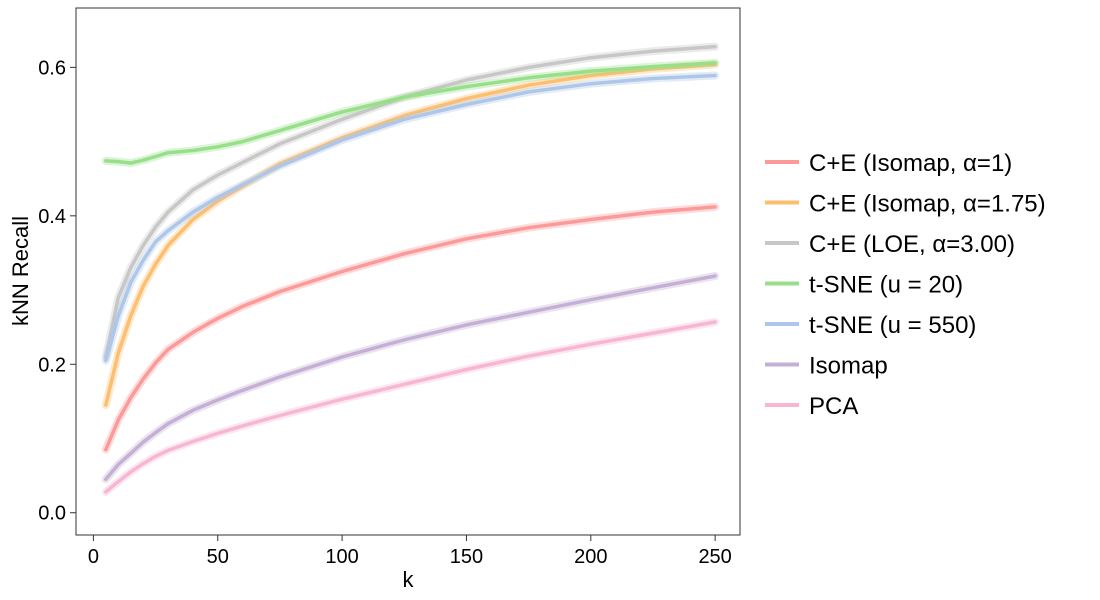 This screenshot has width=1100, height=600. What do you see at coordinates (927, 204) in the screenshot?
I see `legend-label-1: C+E (Isomap, α=1.75)` at bounding box center [927, 204].